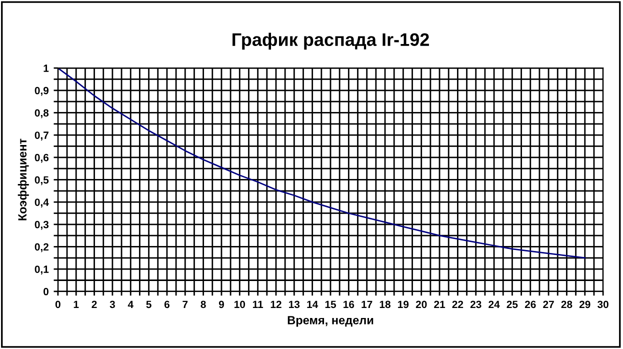 Image resolution: width=623 pixels, height=349 pixels. Describe the element at coordinates (221, 304) in the screenshot. I see `x-tick-label: 9` at that location.